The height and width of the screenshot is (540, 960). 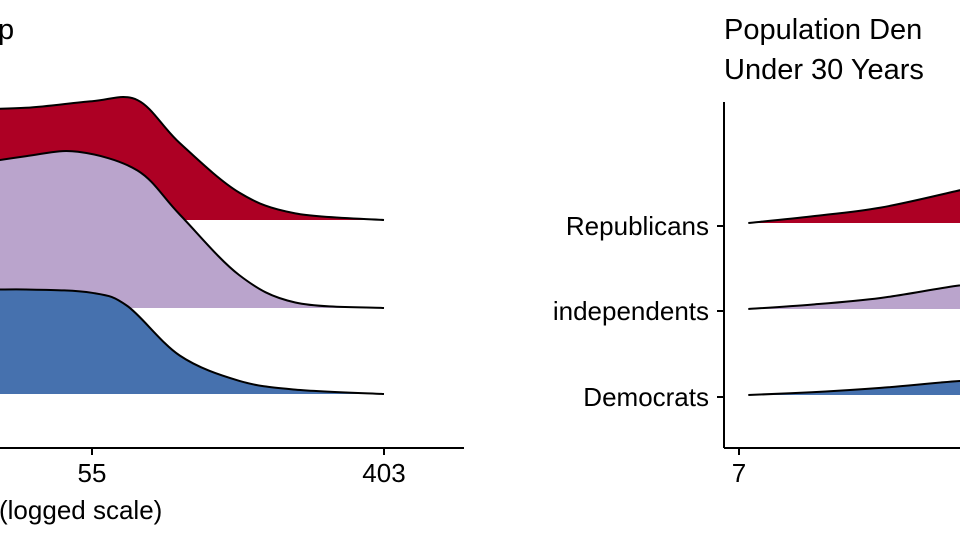 What do you see at coordinates (824, 70) in the screenshot?
I see `right-chart-title-line-2: Under 30 Years` at bounding box center [824, 70].